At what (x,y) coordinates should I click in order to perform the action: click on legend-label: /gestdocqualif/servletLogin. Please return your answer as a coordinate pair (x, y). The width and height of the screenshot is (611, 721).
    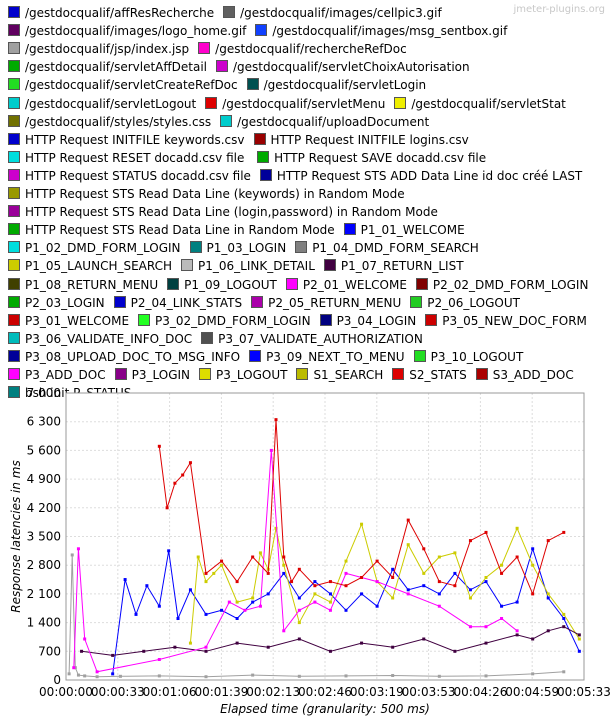
    Looking at the image, I should click on (345, 85).